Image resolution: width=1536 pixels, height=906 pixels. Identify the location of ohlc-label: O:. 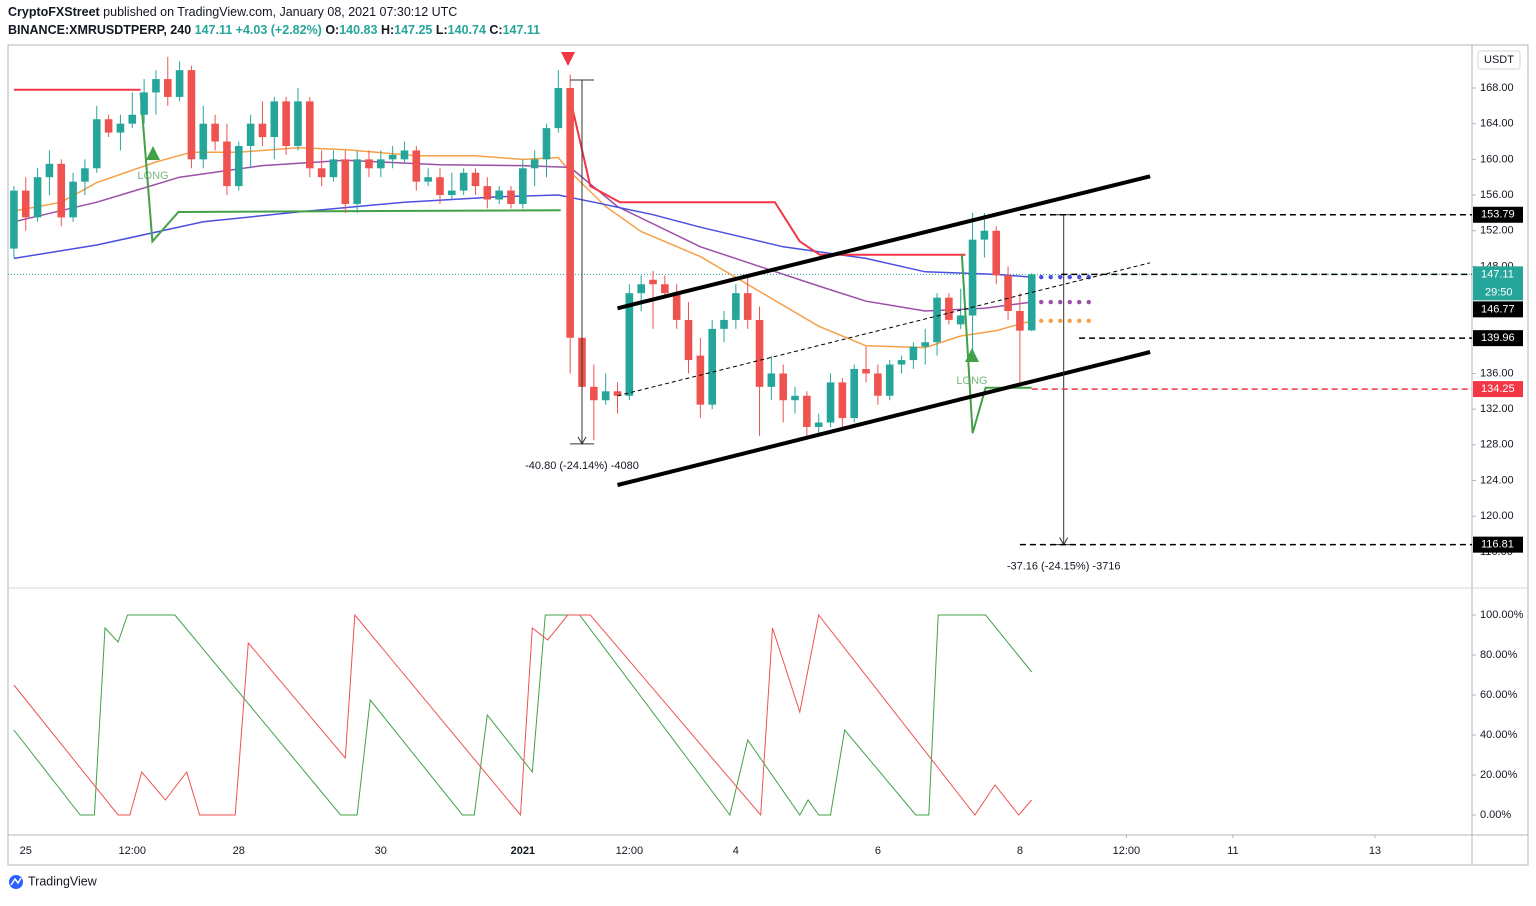
(332, 30).